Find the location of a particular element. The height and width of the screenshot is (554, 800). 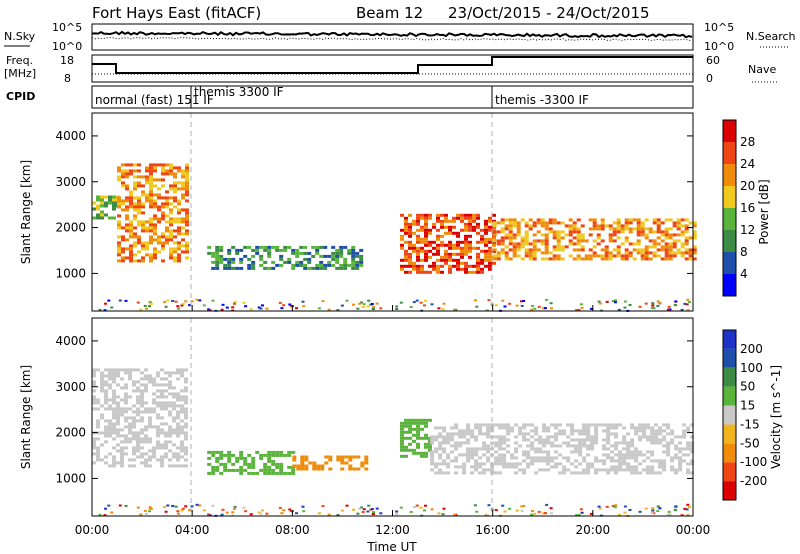

nave-tick-top: 60 is located at coordinates (713, 60).